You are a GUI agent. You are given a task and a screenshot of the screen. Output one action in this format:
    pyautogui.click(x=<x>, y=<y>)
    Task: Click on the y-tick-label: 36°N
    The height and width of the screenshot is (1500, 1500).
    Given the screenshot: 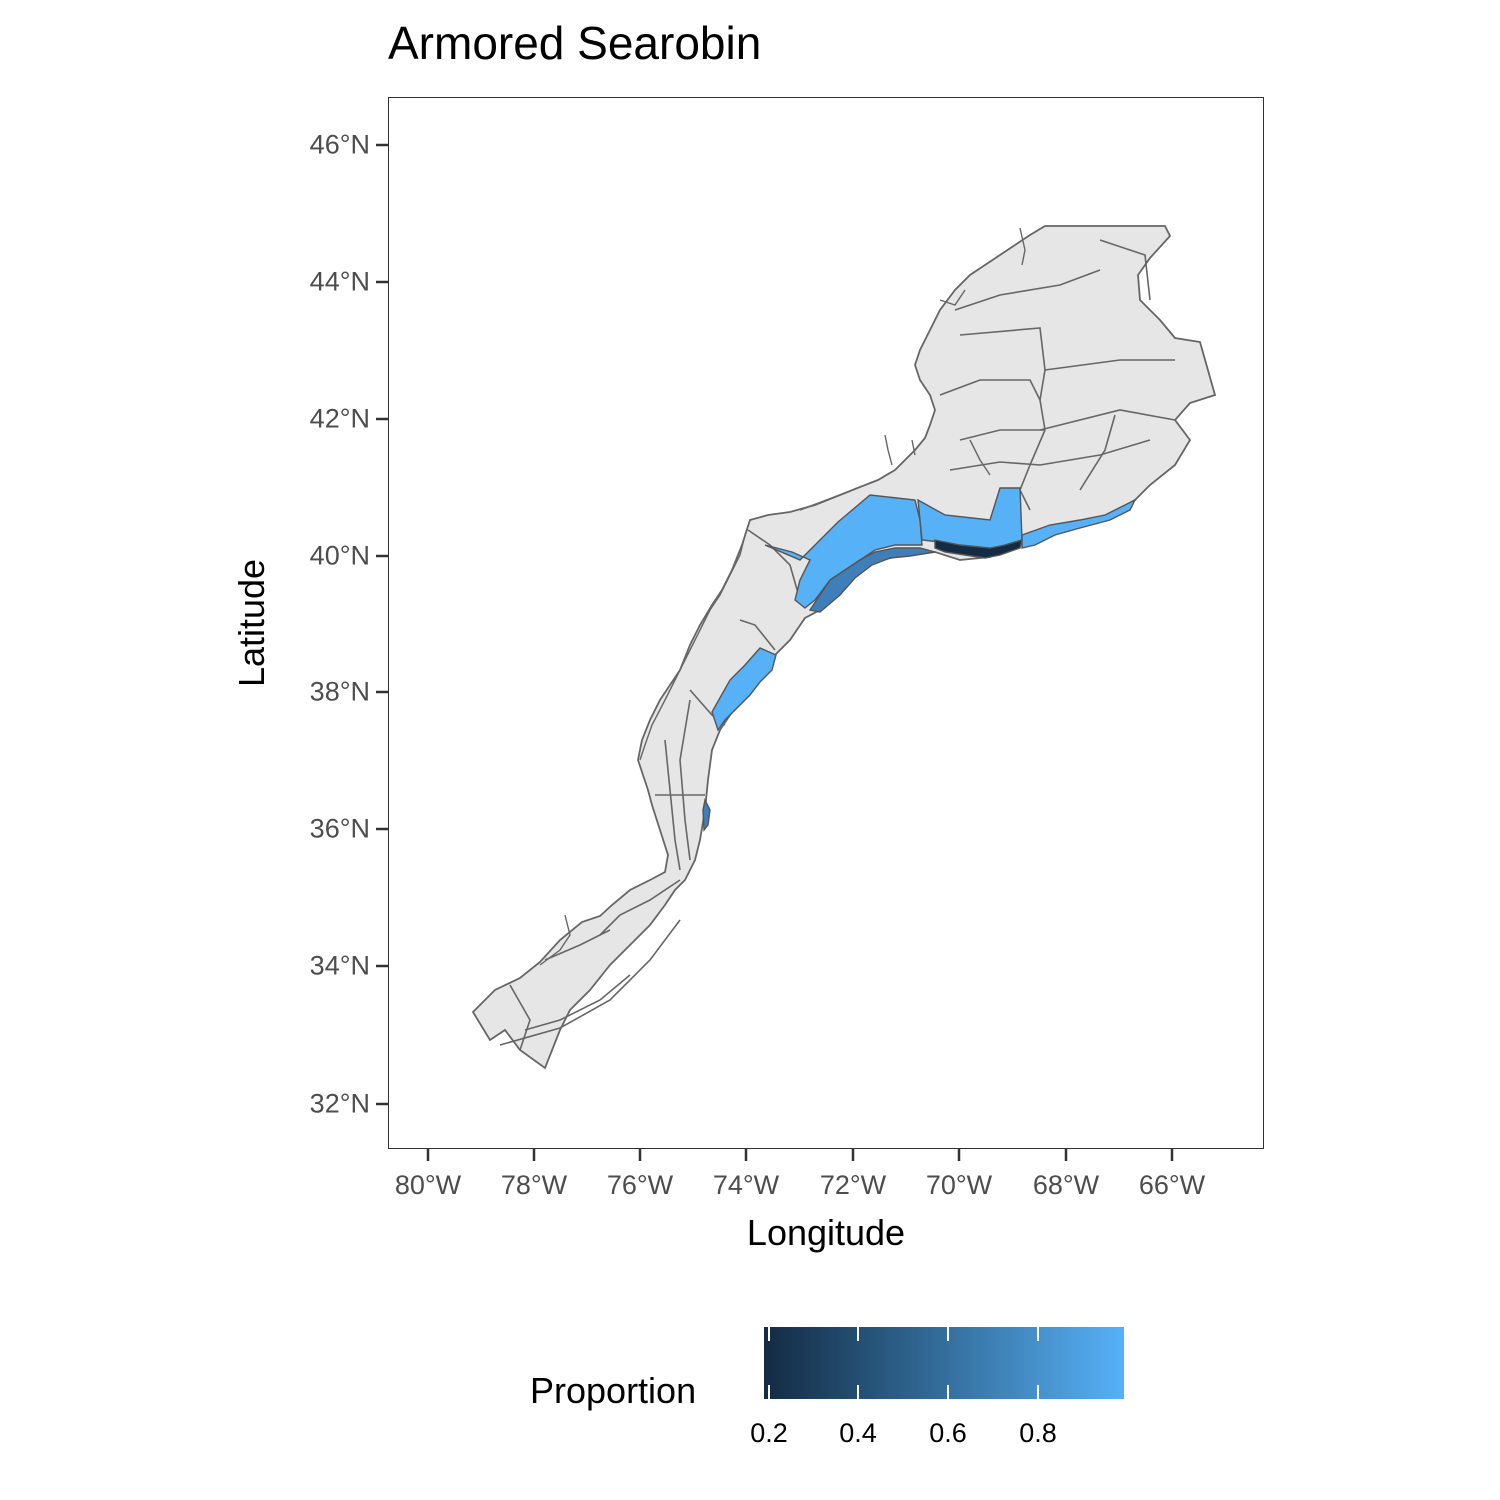 What is the action you would take?
    pyautogui.click(x=339, y=828)
    